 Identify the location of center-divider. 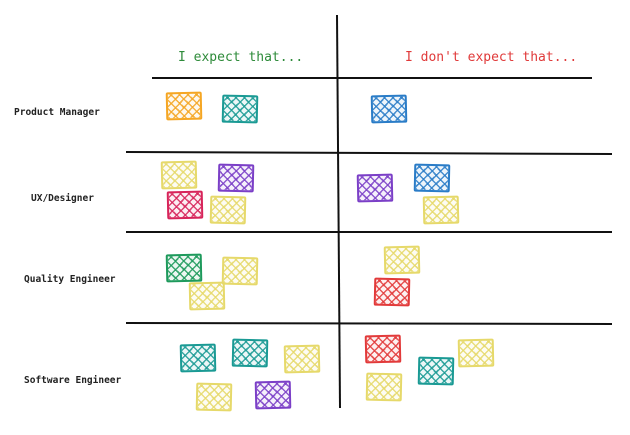
(338, 211).